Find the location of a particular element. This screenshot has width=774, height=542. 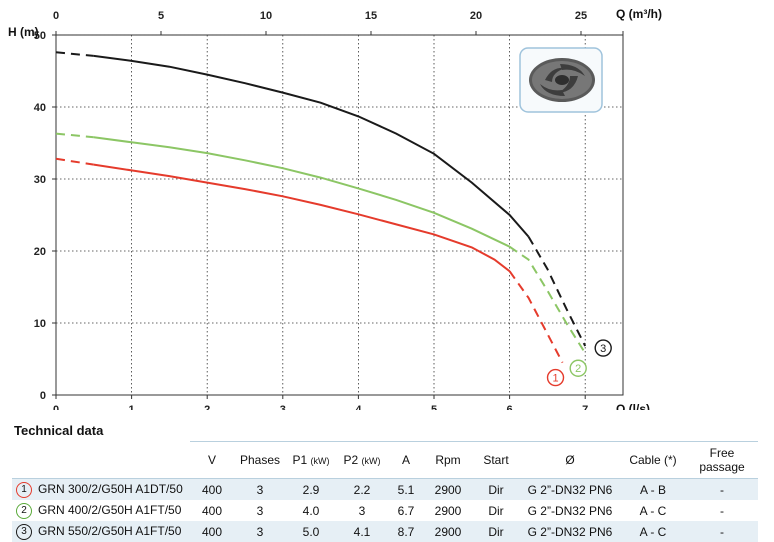

model-cell: 1 GRN 300/2/G50H A1DT/50 is located at coordinates (101, 489).